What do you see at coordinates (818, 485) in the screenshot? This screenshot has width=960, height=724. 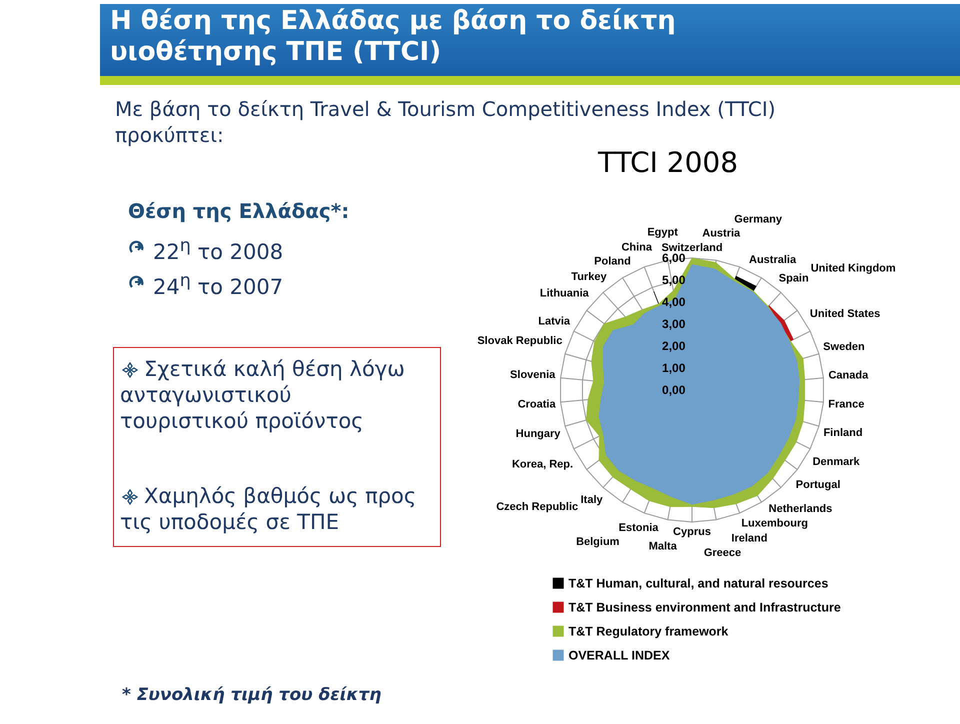 I see `spoke-label: Portugal` at bounding box center [818, 485].